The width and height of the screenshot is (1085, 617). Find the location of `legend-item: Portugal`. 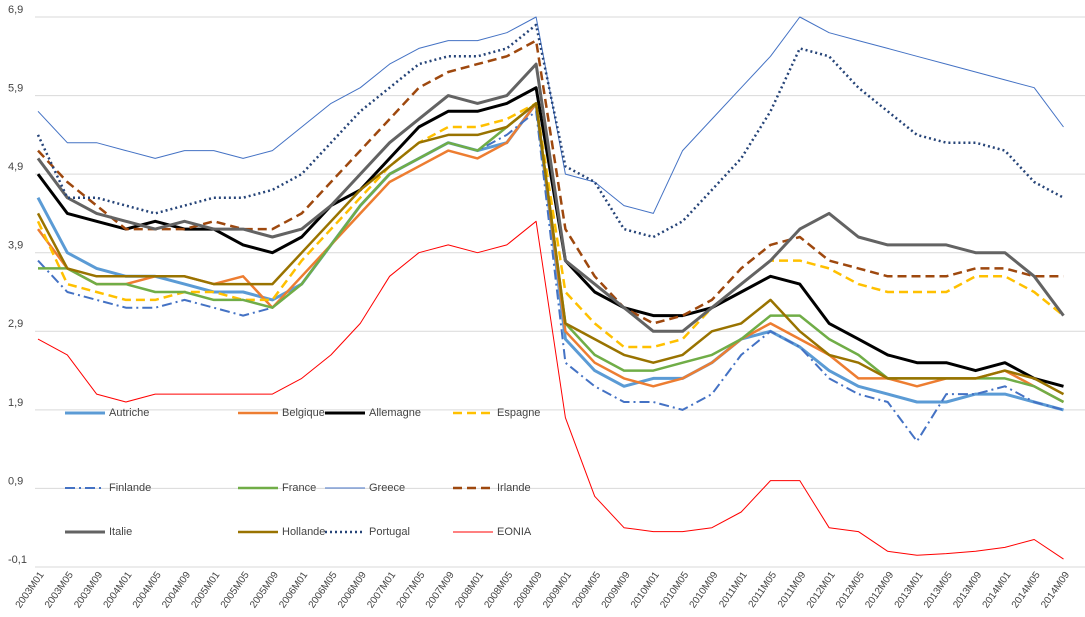

legend-item: Portugal is located at coordinates (367, 532).